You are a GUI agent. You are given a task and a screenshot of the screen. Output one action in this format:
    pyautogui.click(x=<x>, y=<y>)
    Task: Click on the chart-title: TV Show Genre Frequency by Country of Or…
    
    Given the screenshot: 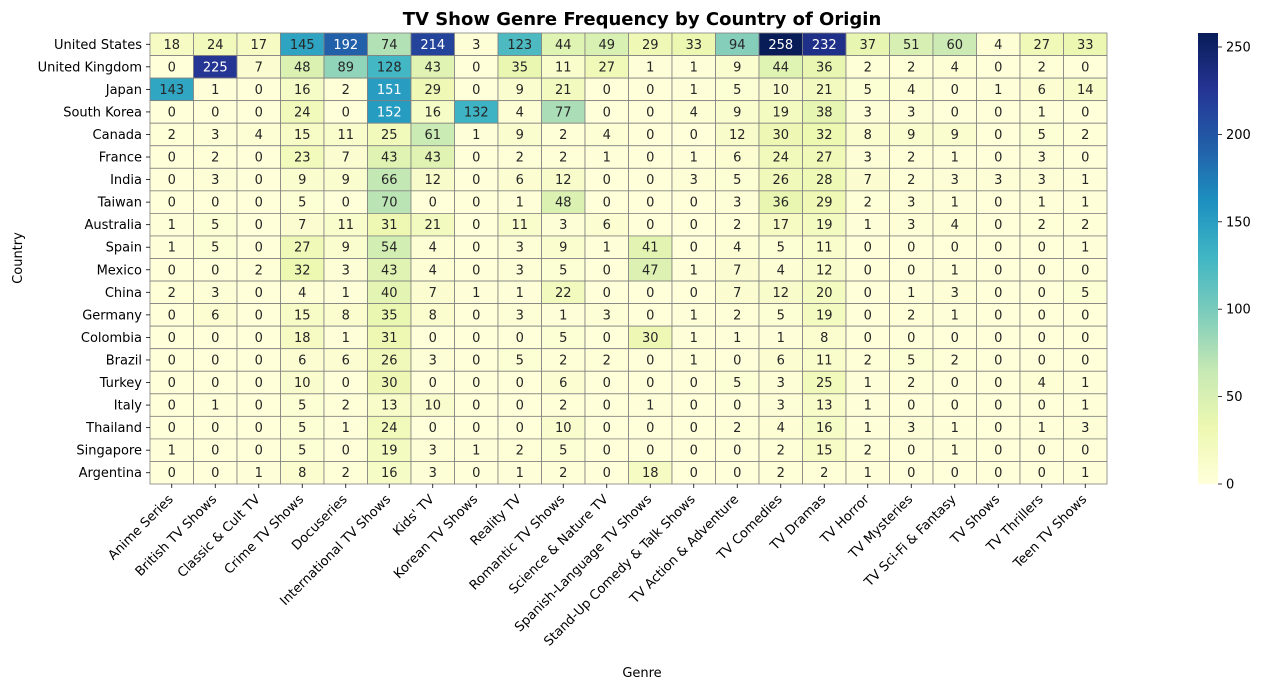 What is the action you would take?
    pyautogui.click(x=642, y=19)
    